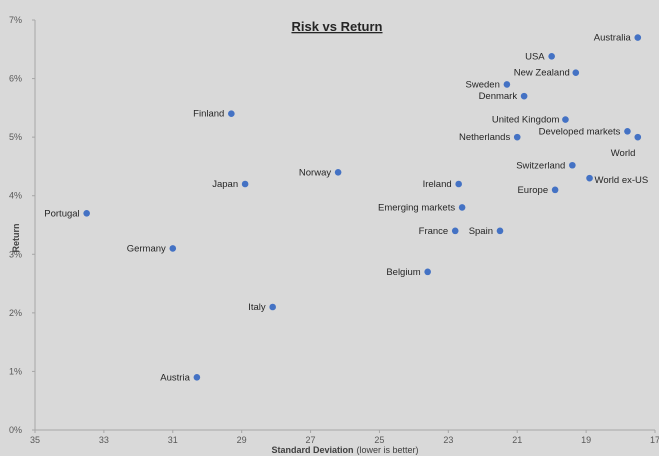 The image size is (659, 456). I want to click on chart-title: Risk vs Return, so click(336, 26).